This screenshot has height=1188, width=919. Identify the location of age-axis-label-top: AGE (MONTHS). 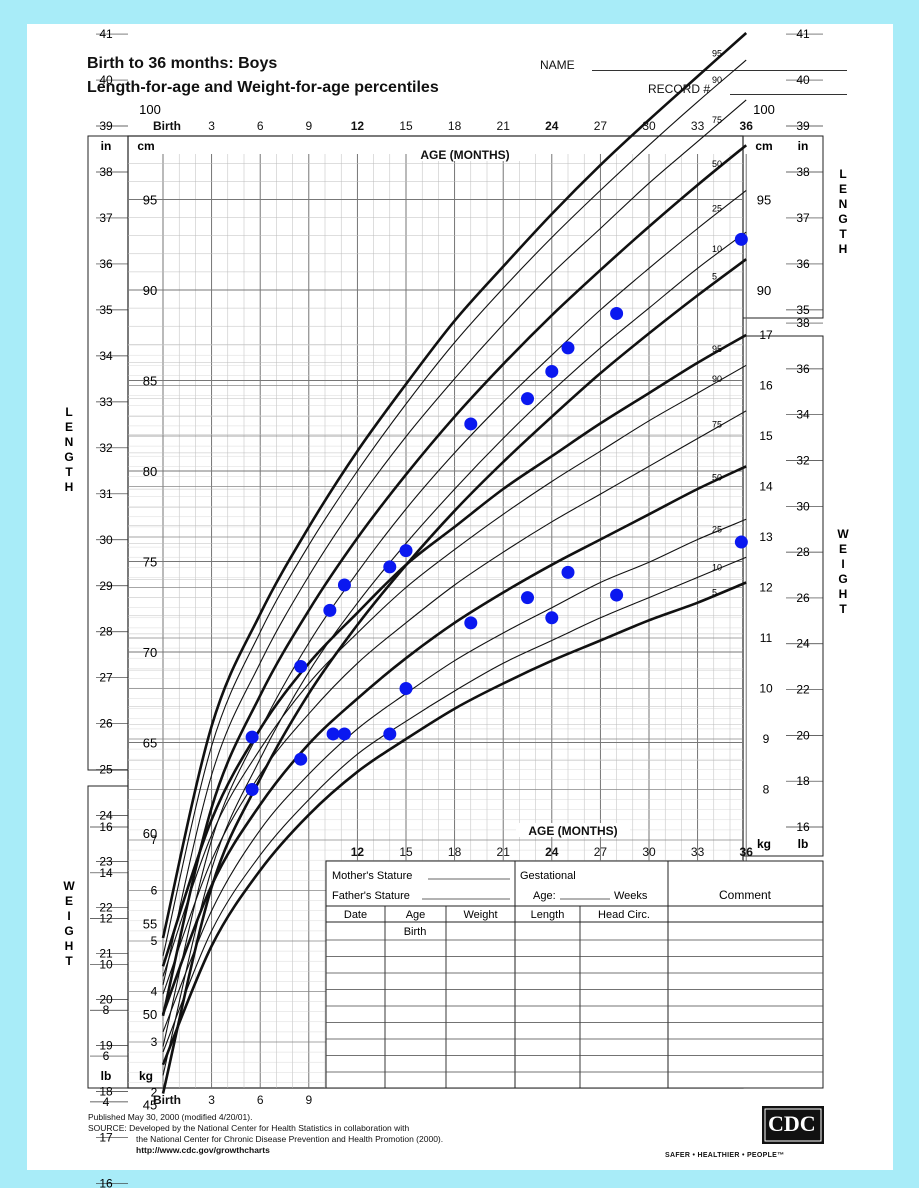
(464, 155).